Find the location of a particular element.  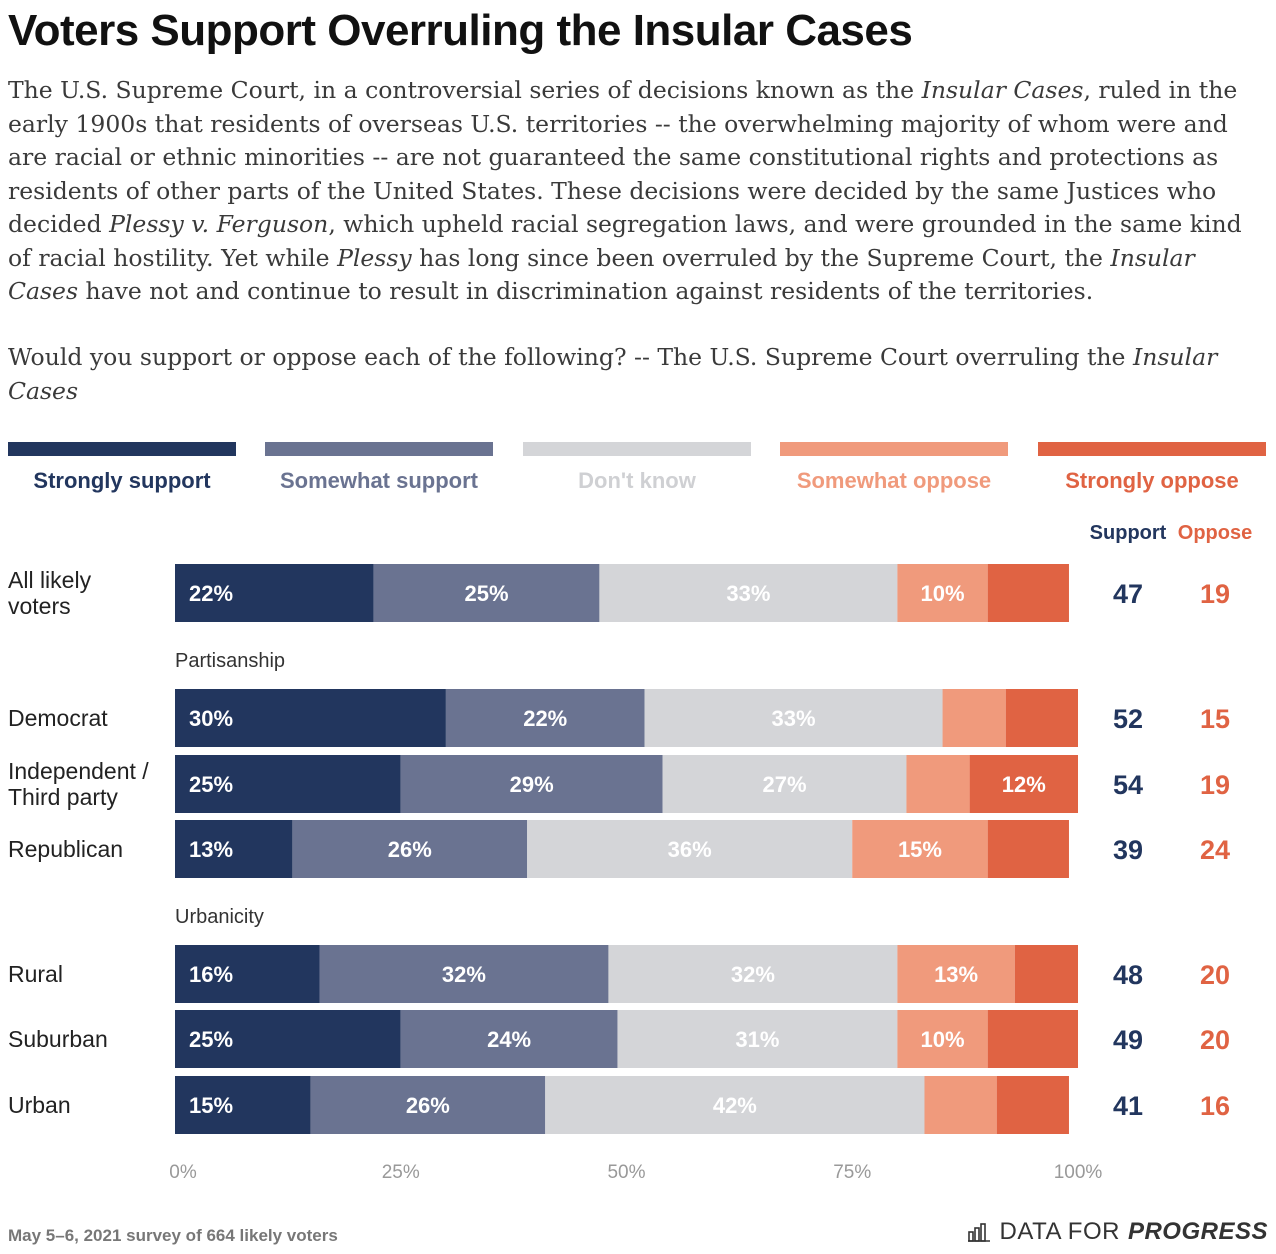

x-tick-label: 0% is located at coordinates (183, 1172).